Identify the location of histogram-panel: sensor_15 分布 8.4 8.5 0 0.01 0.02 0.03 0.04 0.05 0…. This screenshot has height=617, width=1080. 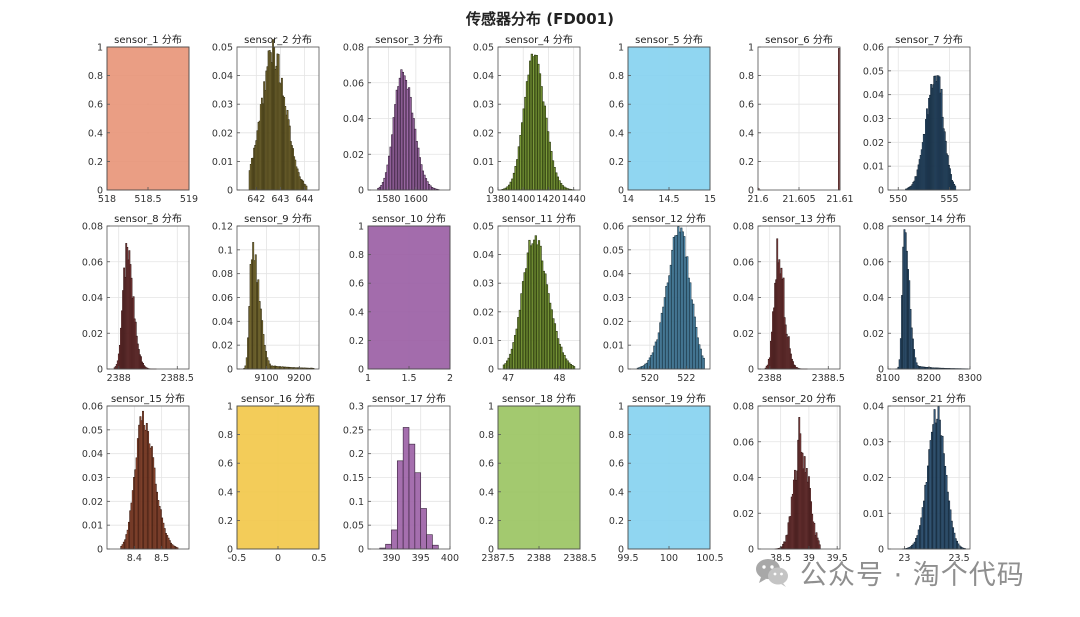
(136, 478).